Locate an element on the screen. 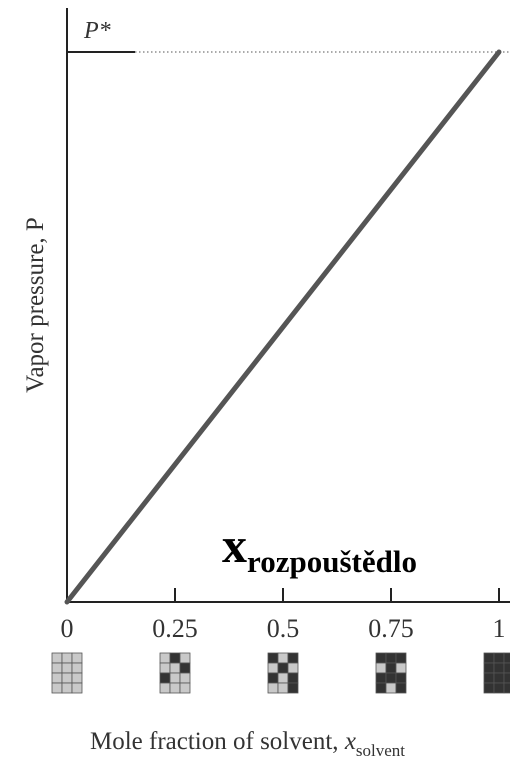  x-ticks is located at coordinates (337, 595).